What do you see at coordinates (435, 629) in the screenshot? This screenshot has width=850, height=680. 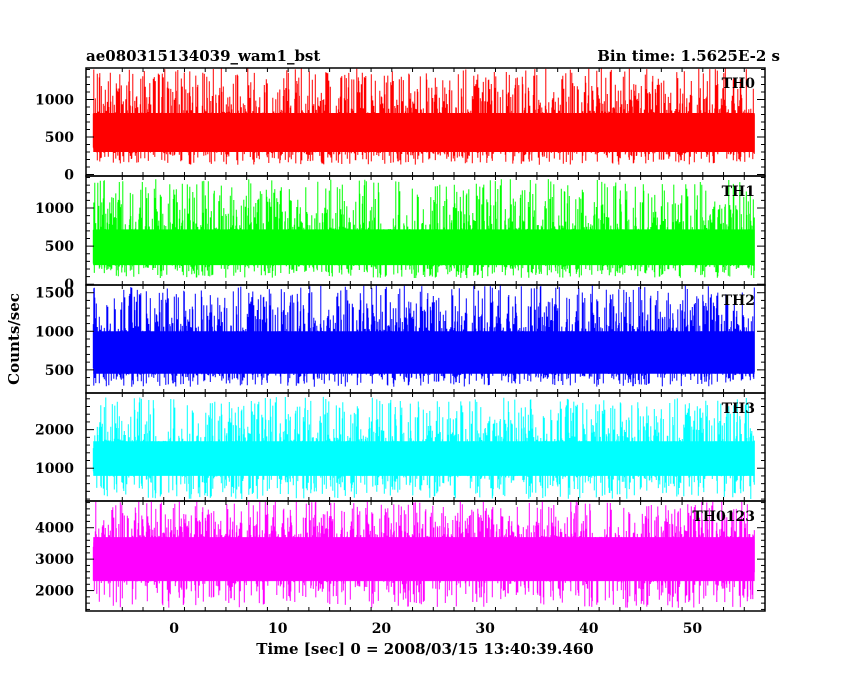 I see `x-axis: 0 10 20 30 40 50` at bounding box center [435, 629].